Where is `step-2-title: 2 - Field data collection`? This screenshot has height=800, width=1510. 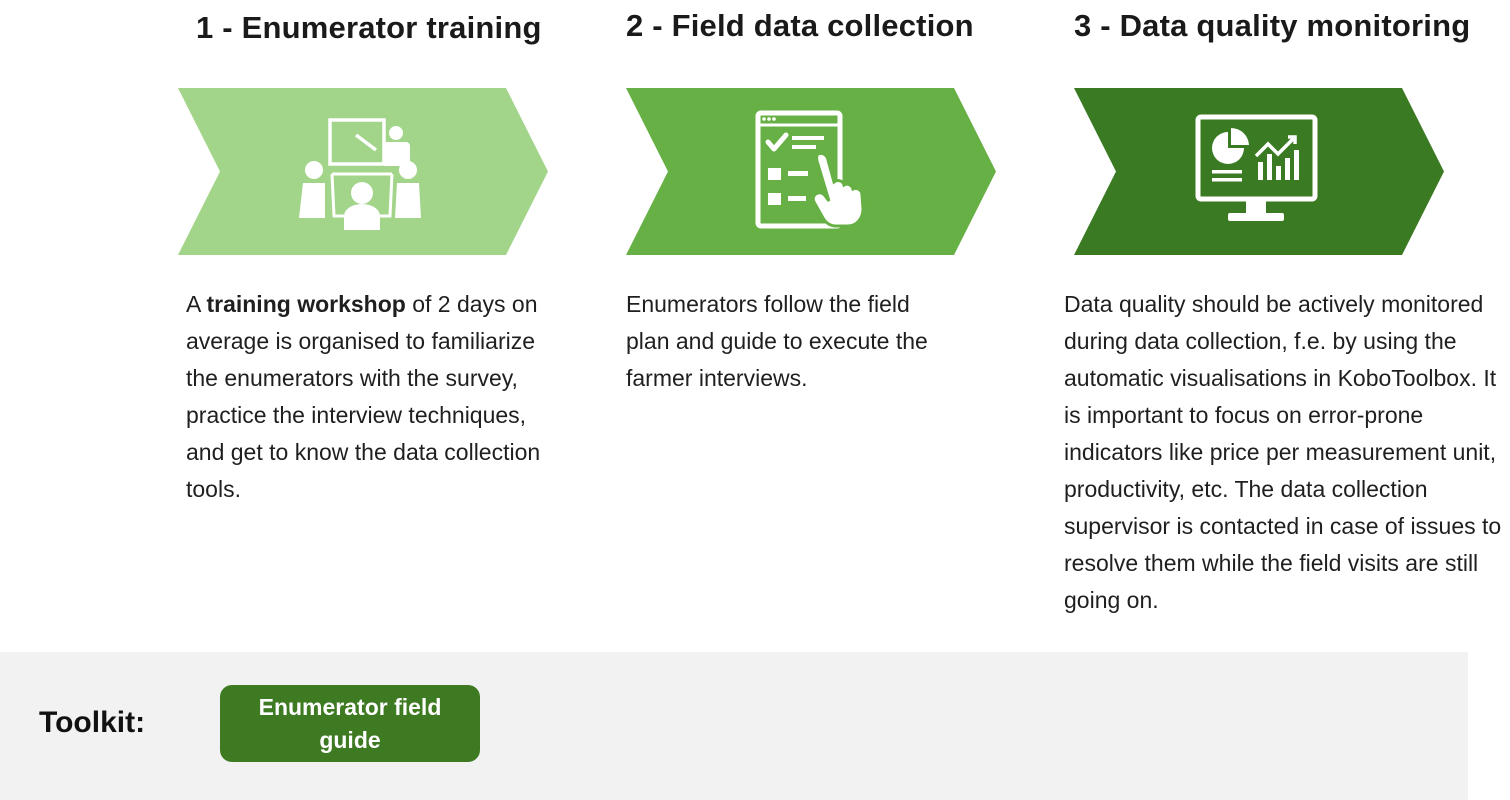
step-2-title: 2 - Field data collection is located at coordinates (800, 25).